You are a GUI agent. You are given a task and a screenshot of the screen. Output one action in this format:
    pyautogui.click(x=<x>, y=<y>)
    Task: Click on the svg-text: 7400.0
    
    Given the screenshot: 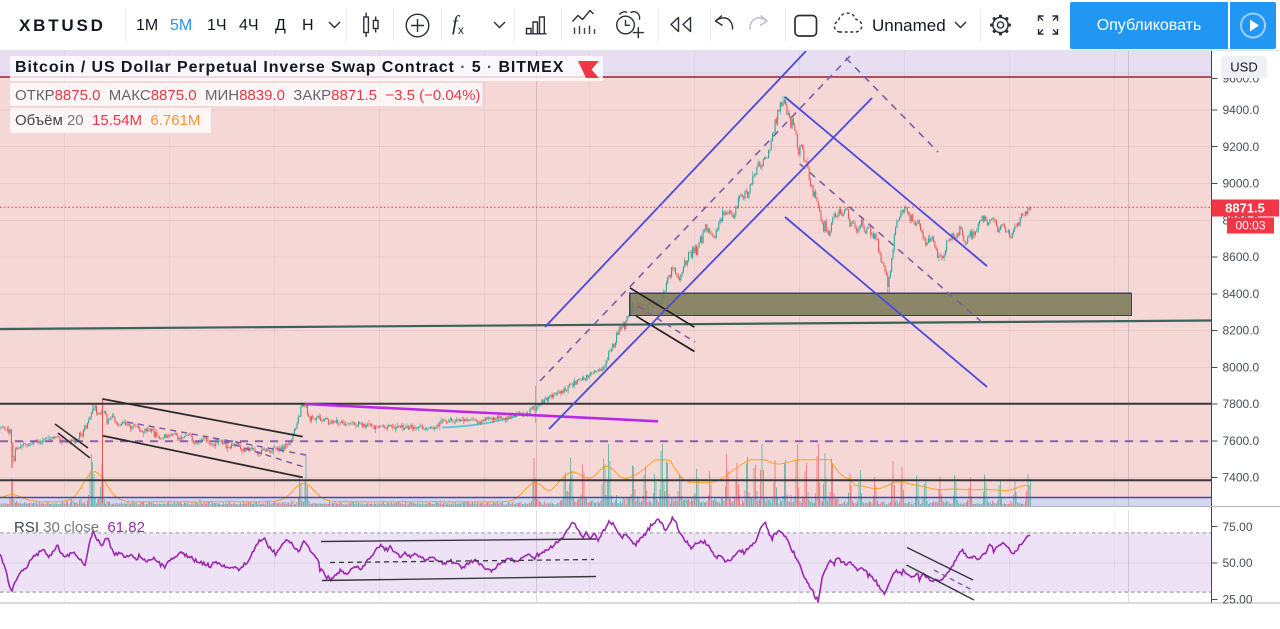 What is the action you would take?
    pyautogui.click(x=1241, y=478)
    